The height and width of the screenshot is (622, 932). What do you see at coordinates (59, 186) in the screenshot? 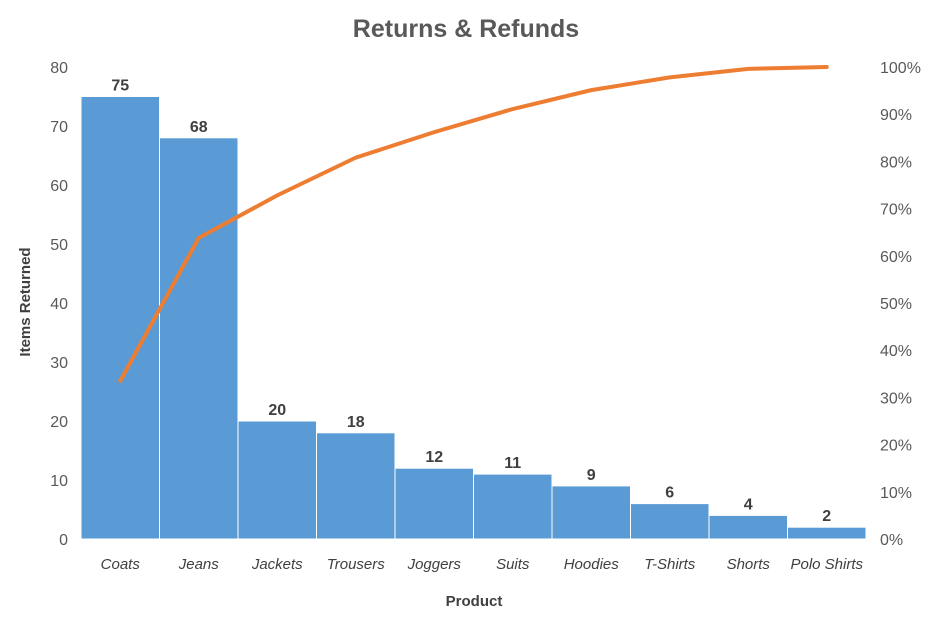
I see `y-tick-label: 60` at bounding box center [59, 186].